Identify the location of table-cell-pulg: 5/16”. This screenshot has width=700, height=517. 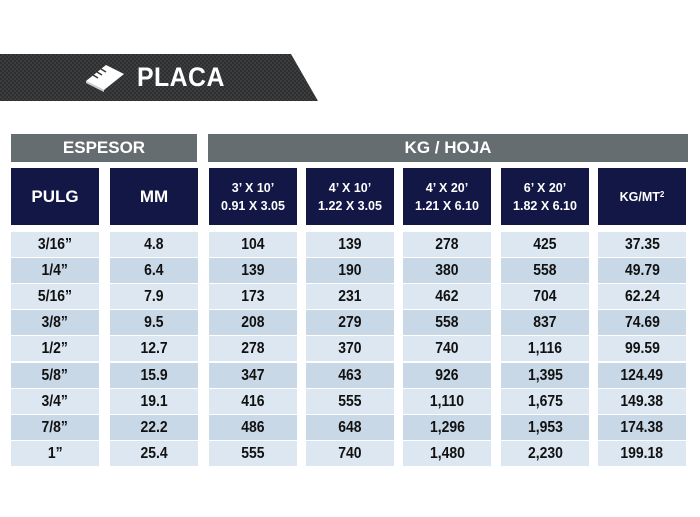
(55, 296).